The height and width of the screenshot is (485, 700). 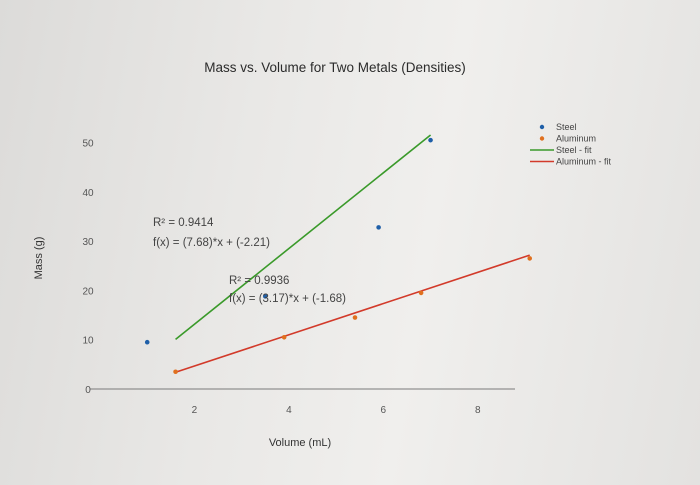 I want to click on legend-steel-swatch, so click(x=542, y=127).